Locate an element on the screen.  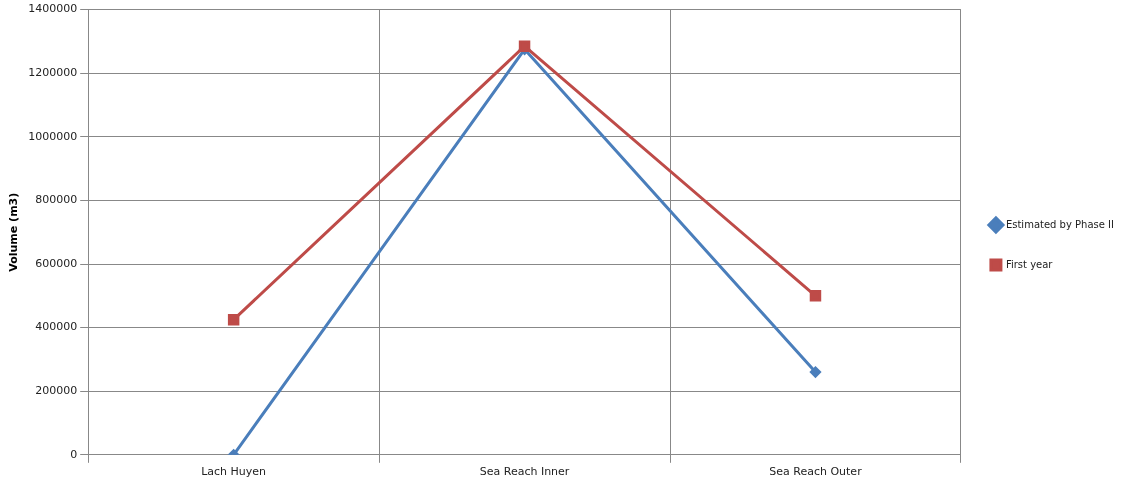
legend-label: First year is located at coordinates (1029, 264).